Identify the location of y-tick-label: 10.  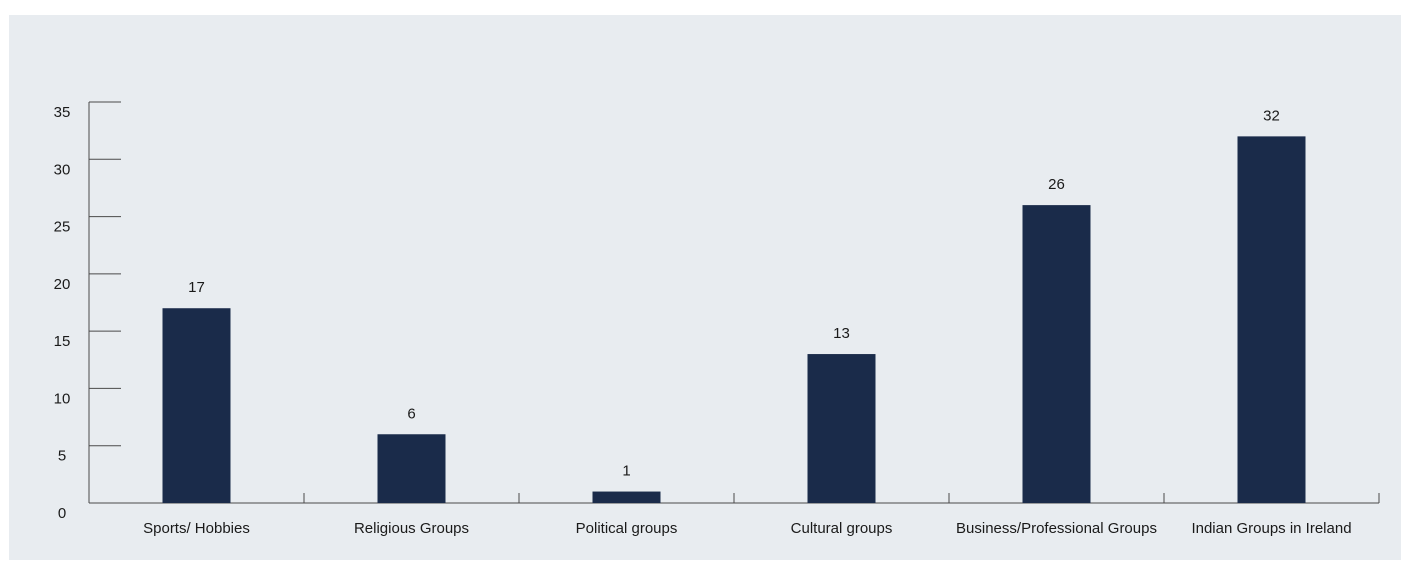
(62, 398).